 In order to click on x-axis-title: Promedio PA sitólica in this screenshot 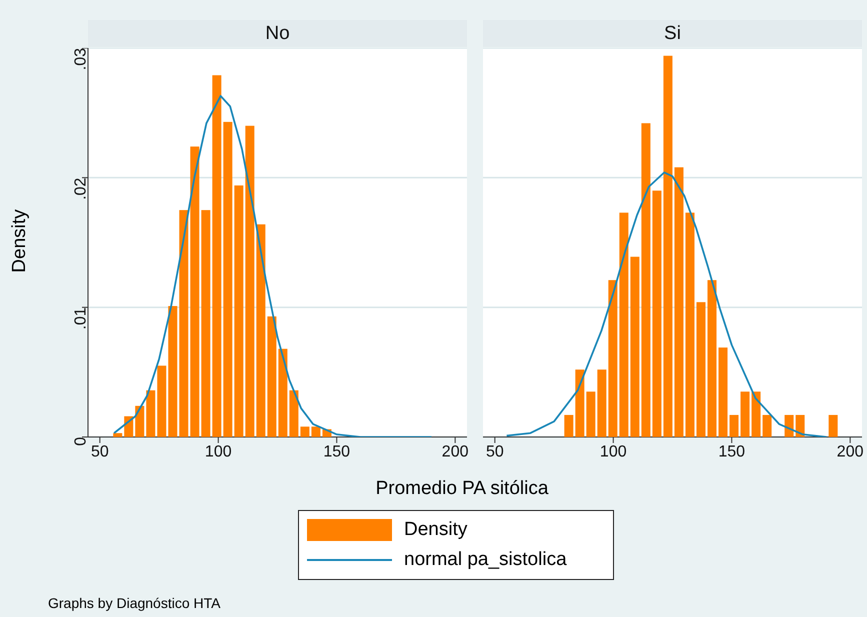, I will do `click(462, 489)`.